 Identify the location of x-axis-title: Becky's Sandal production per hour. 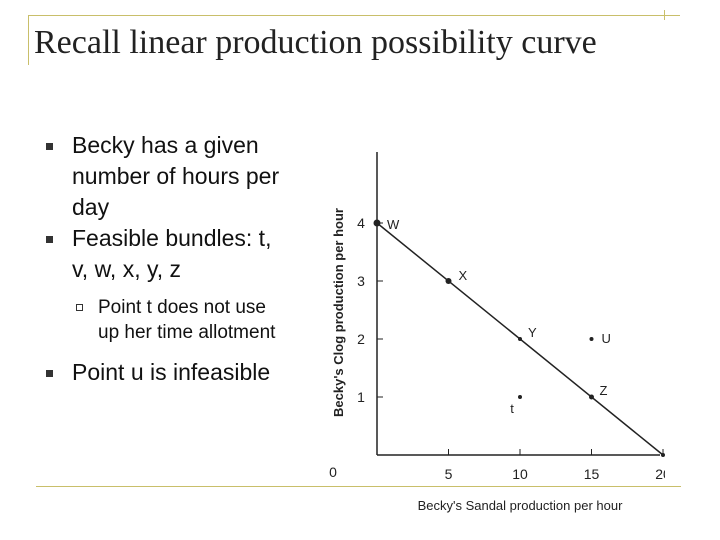
(520, 505).